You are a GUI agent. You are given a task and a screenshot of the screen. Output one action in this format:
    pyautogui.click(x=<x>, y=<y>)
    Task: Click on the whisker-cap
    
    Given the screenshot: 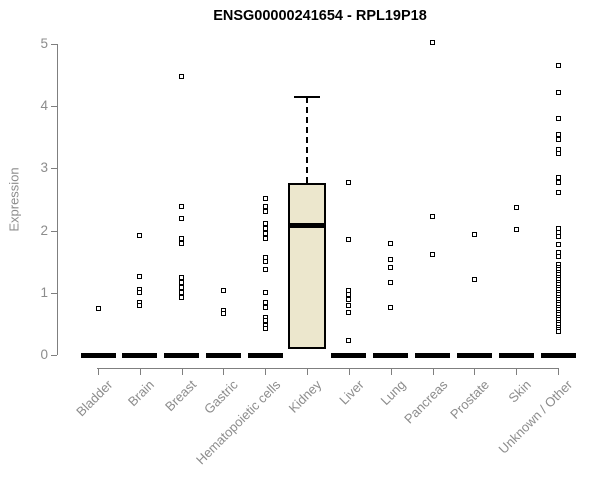 What is the action you would take?
    pyautogui.click(x=307, y=96)
    